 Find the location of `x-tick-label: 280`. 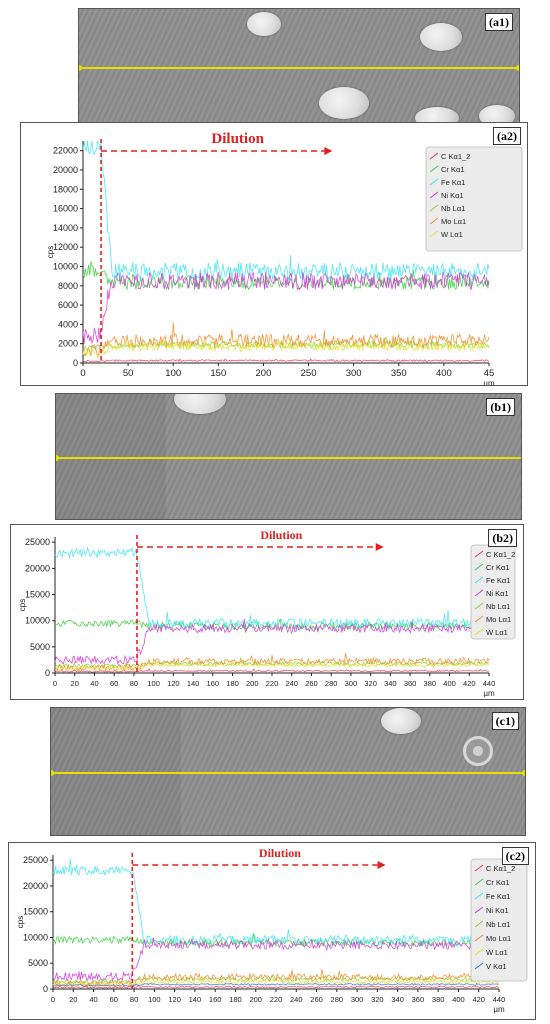

x-tick-label: 280 is located at coordinates (337, 999).